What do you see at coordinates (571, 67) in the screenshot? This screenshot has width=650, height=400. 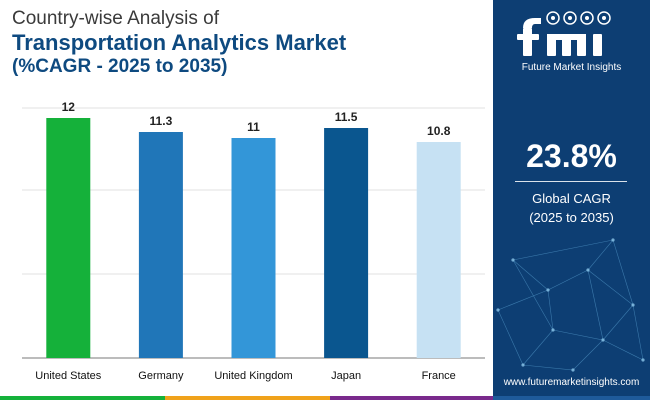 I see `logo-subtitle: Future Market Insights` at bounding box center [571, 67].